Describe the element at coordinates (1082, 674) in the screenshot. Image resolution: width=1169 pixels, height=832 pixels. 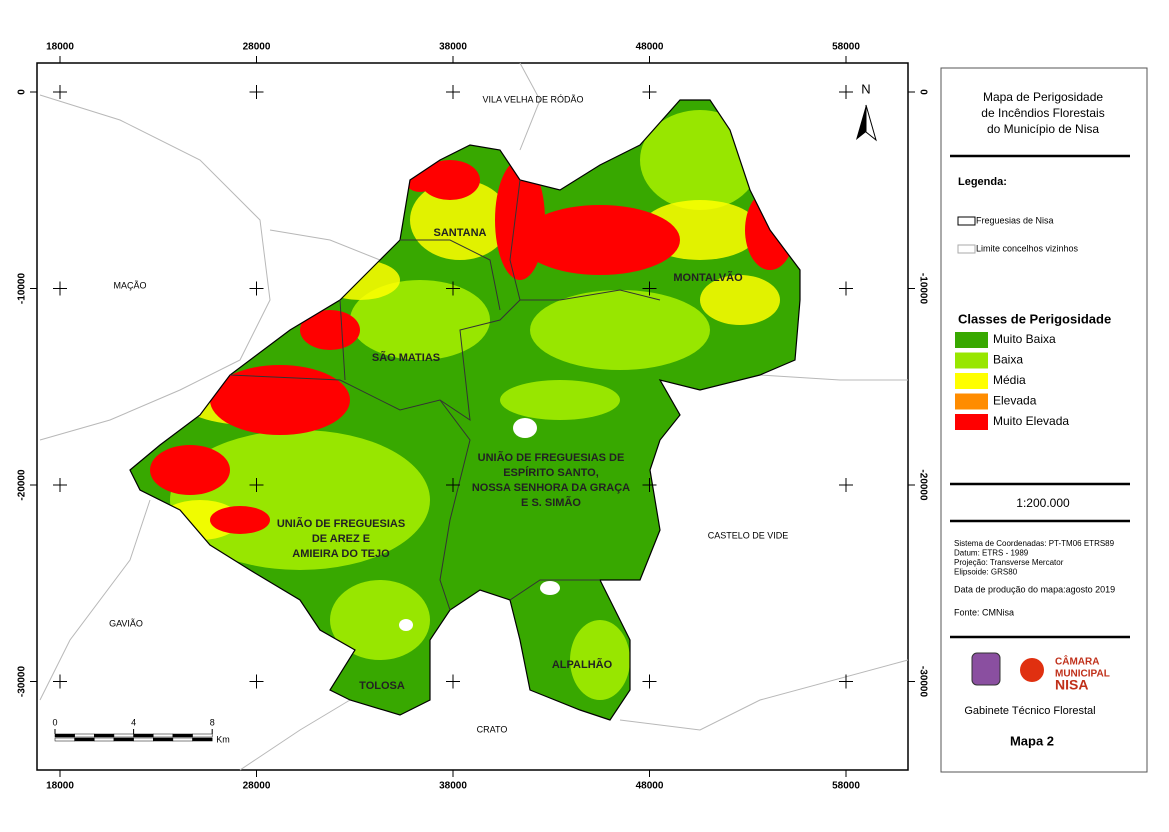
I see `logo-text: MUNICIPAL` at that location.